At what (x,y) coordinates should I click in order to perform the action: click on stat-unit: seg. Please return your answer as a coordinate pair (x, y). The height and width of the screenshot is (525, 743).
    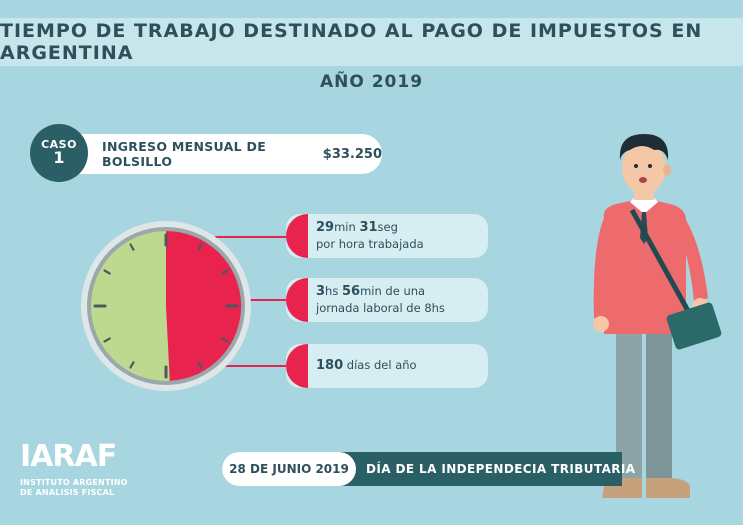
    Looking at the image, I should click on (387, 227).